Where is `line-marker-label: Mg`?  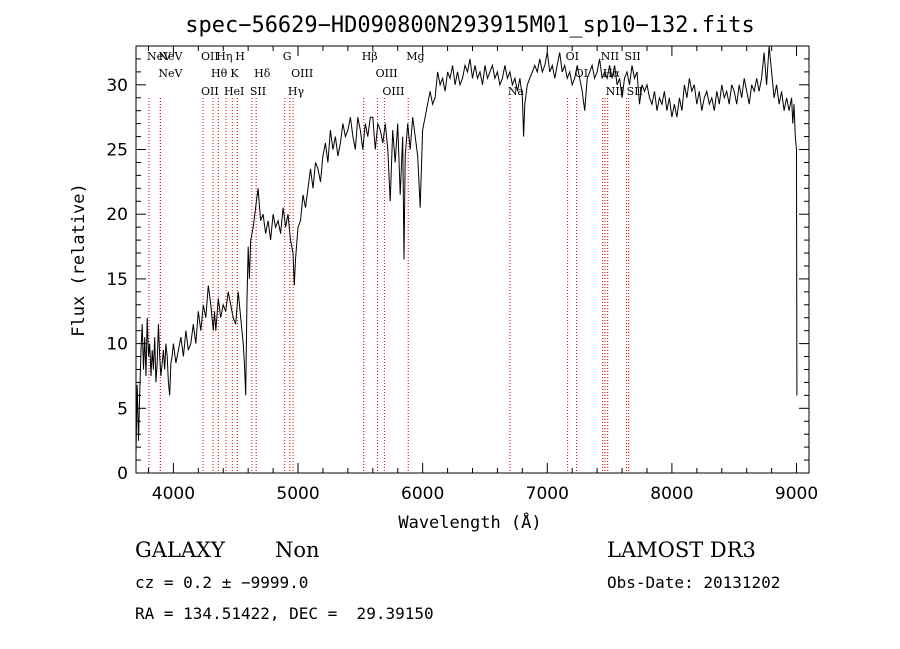 line-marker-label: Mg is located at coordinates (415, 56).